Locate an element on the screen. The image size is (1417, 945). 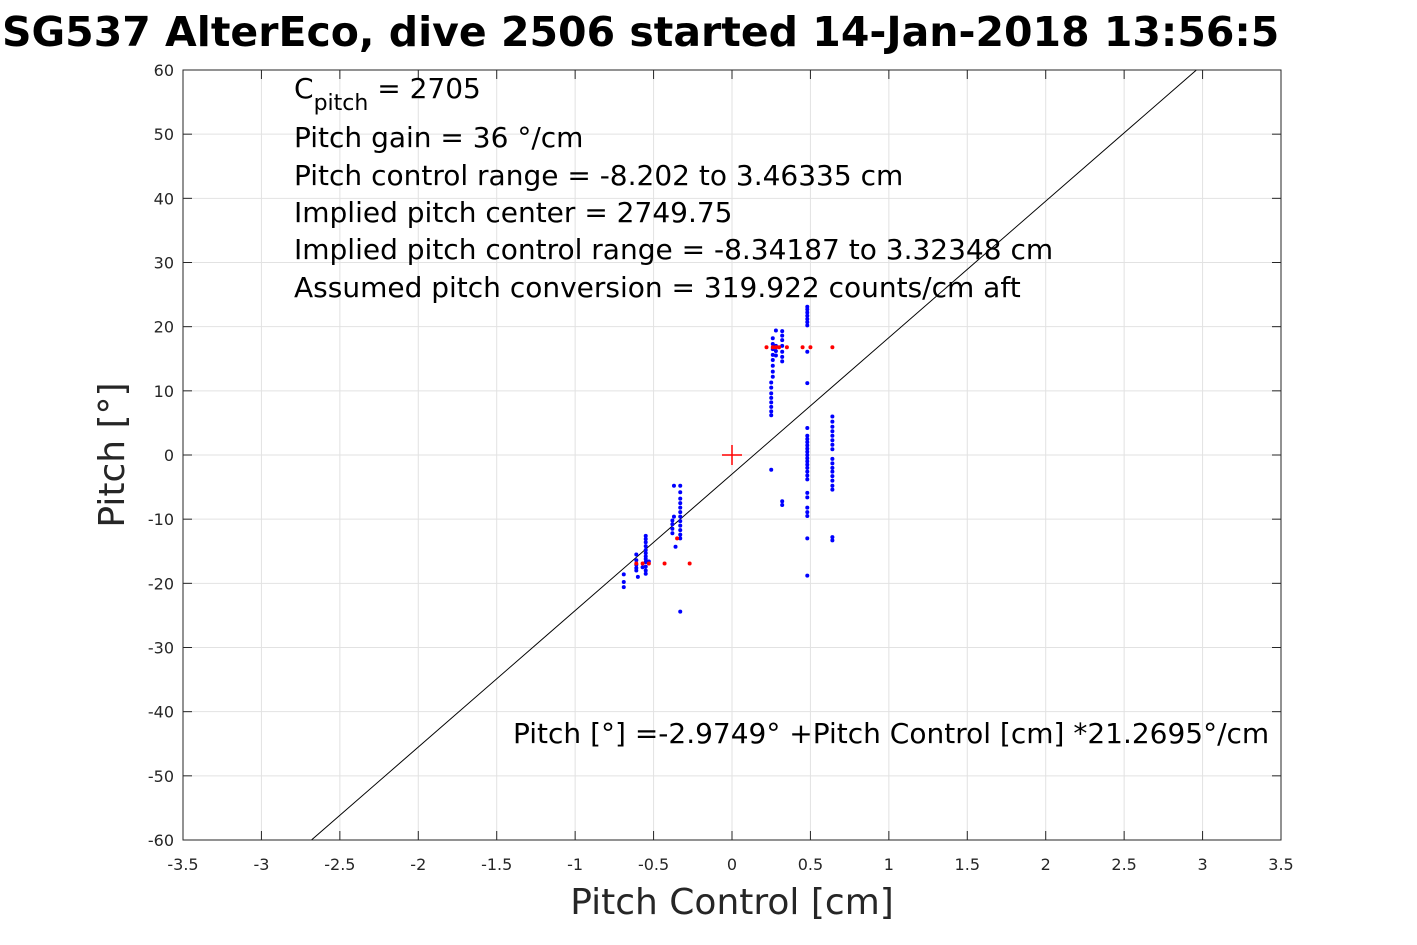
x-tick-label: 1.5 is located at coordinates (967, 864).